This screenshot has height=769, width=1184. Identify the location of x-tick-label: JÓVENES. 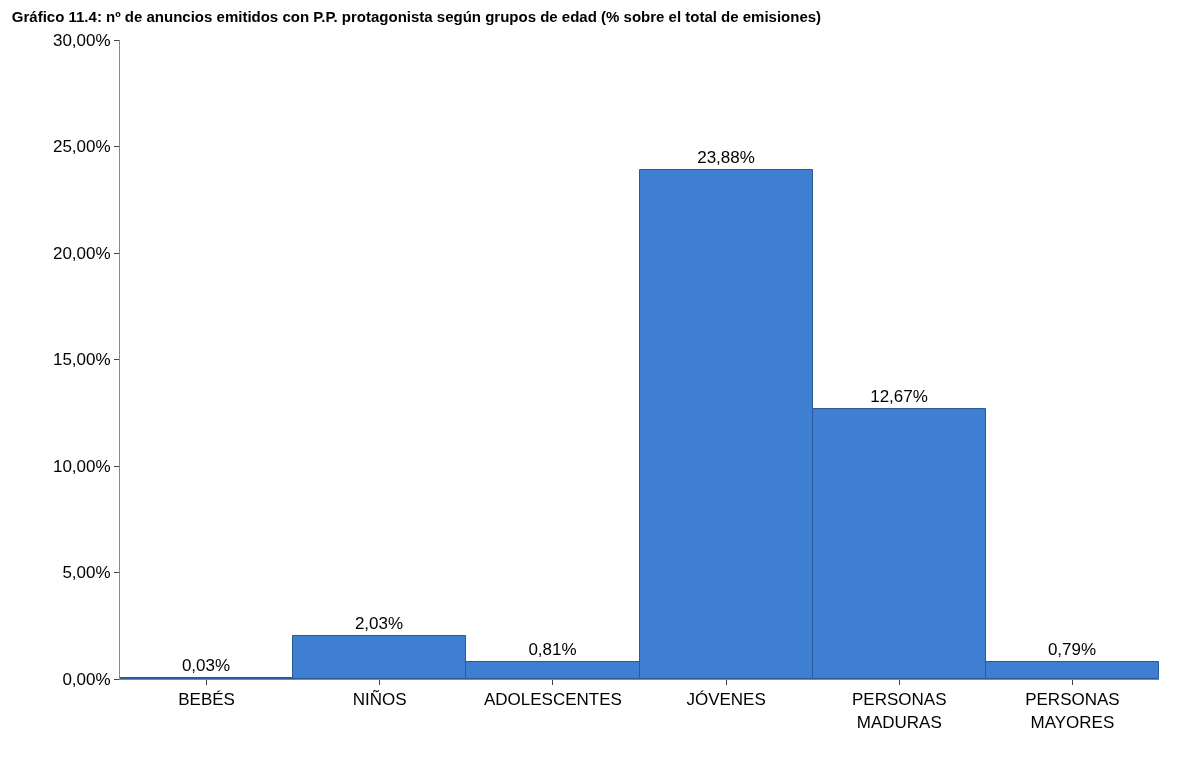
(726, 700).